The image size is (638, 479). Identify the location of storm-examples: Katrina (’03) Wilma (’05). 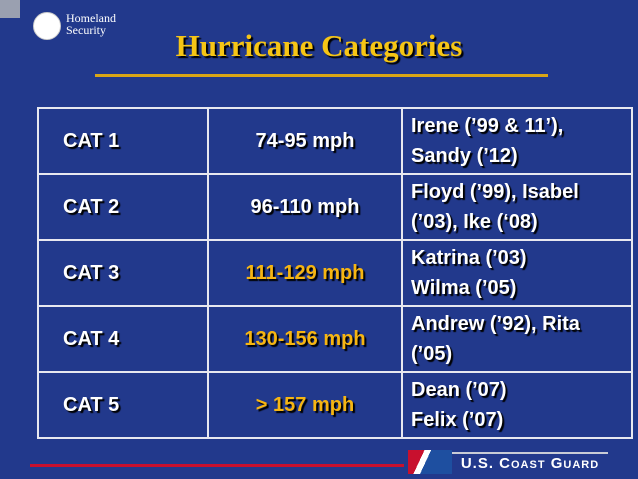
(517, 273).